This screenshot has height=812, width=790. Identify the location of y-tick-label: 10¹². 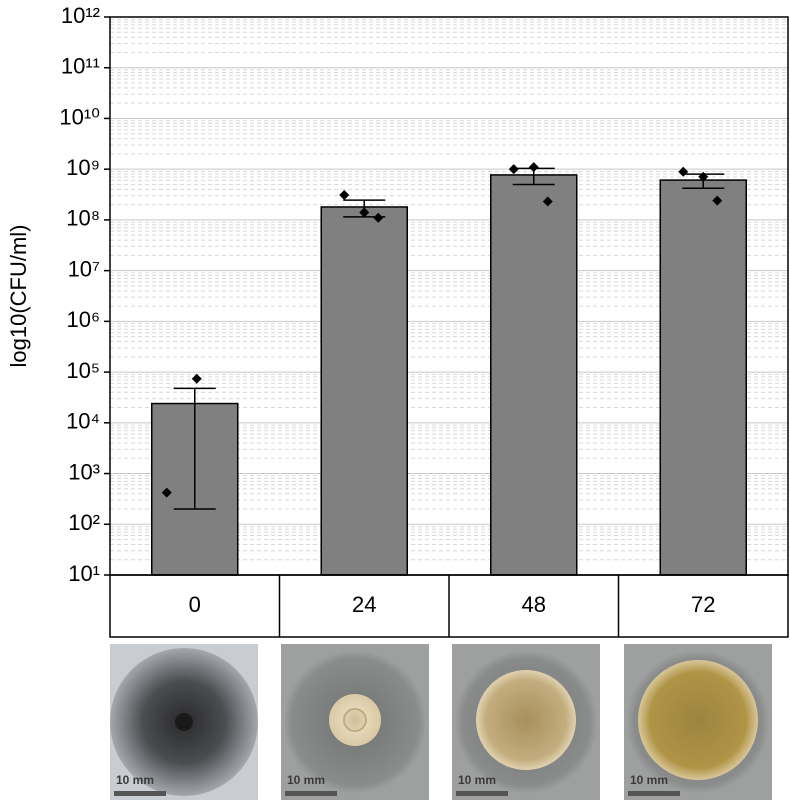
(80, 15).